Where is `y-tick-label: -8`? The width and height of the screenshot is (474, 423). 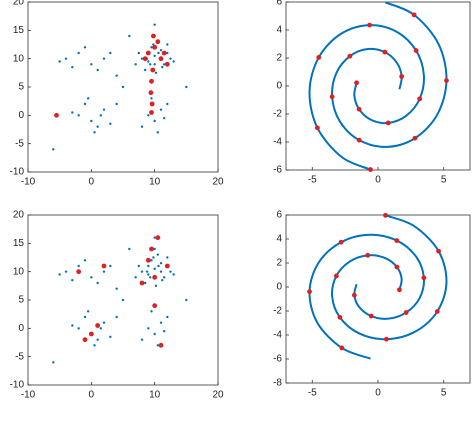 y-tick-label: -8 is located at coordinates (277, 383).